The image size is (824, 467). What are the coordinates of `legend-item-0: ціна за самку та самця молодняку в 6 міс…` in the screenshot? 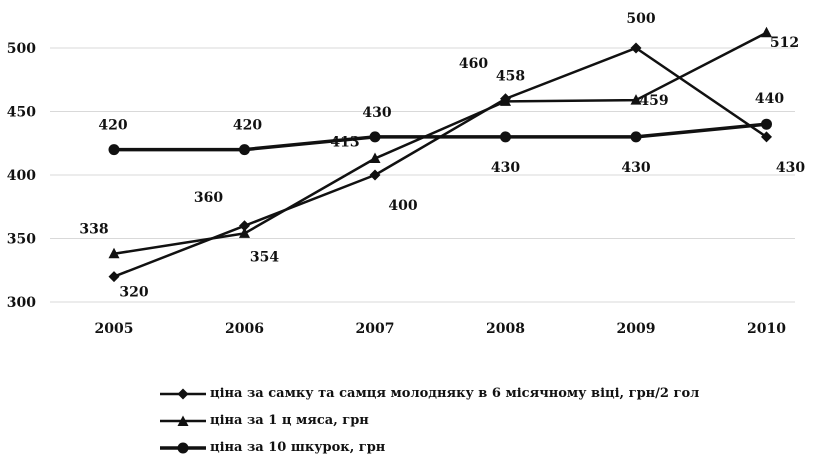 It's located at (429, 393).